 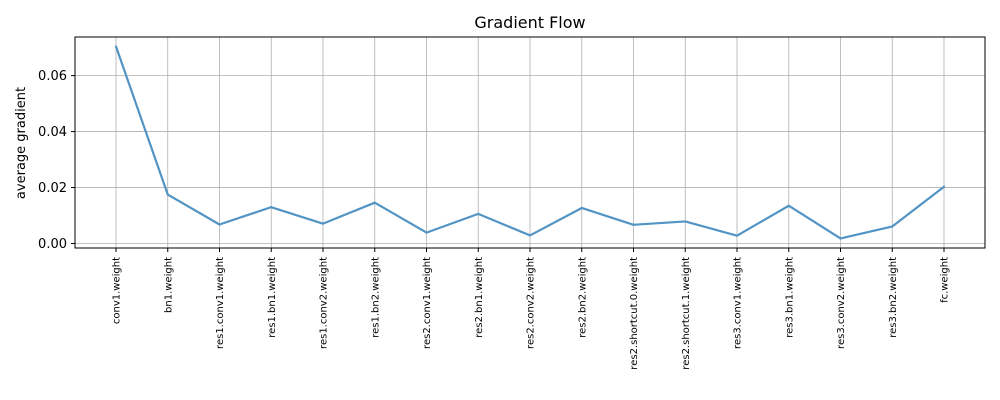 What do you see at coordinates (56, 160) in the screenshot?
I see `y-axis: 0.00 0.02 0.04 0.06` at bounding box center [56, 160].